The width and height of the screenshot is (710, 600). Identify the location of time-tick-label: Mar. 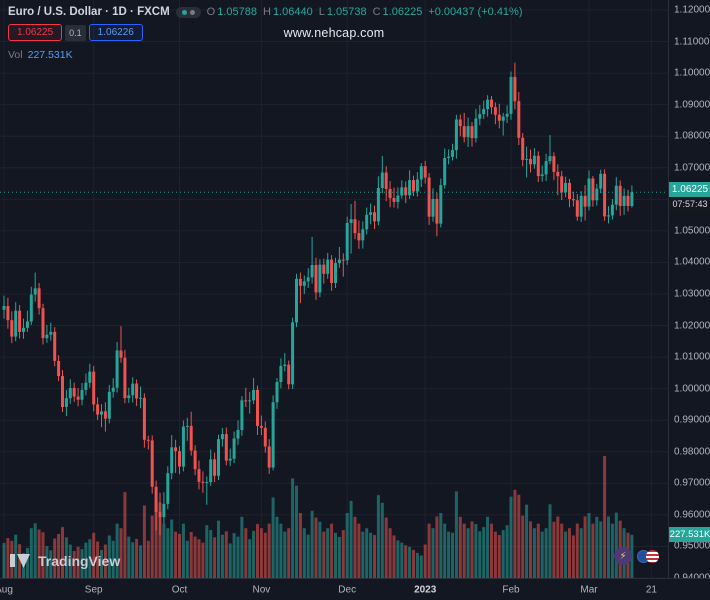
(589, 590).